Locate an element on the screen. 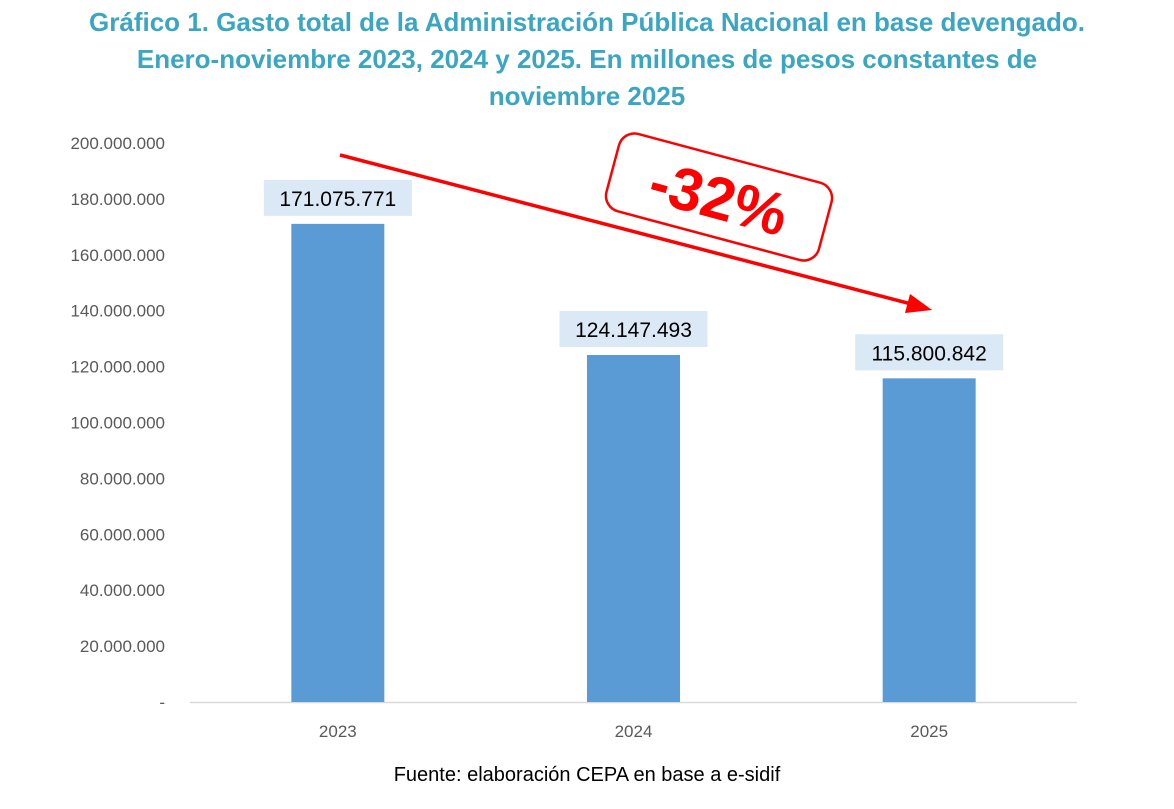  data-label-box-2023 is located at coordinates (337, 197).